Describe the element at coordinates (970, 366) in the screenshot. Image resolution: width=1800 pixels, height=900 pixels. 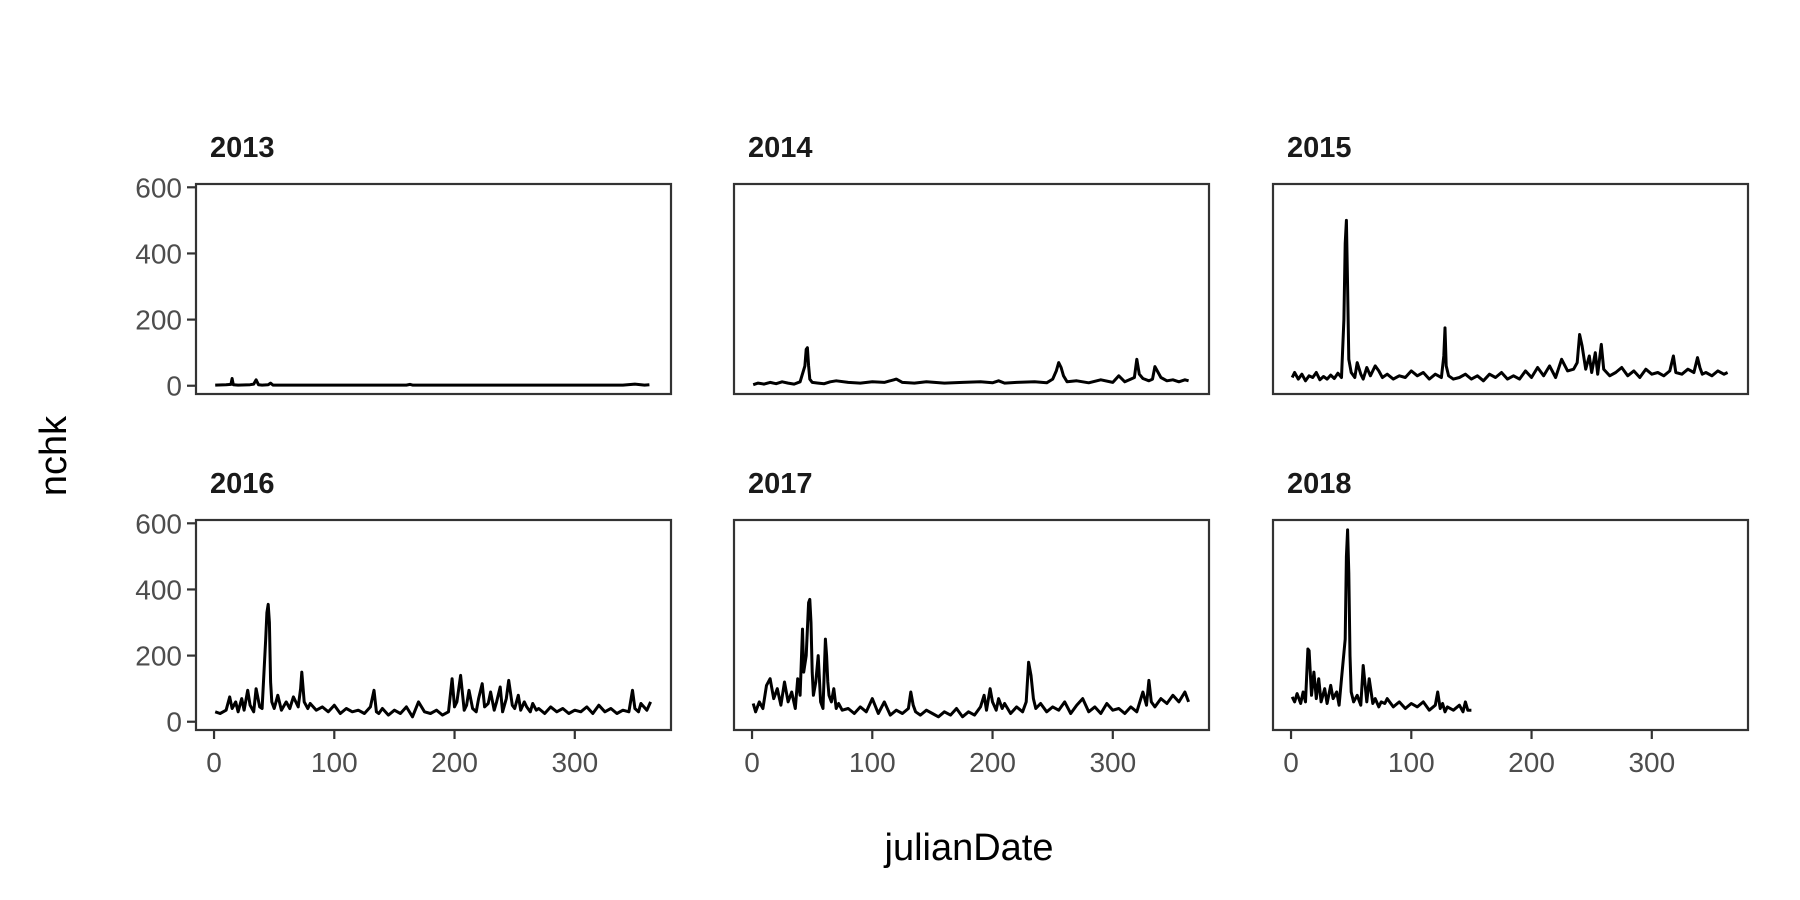
I see `series-line-2014` at that location.